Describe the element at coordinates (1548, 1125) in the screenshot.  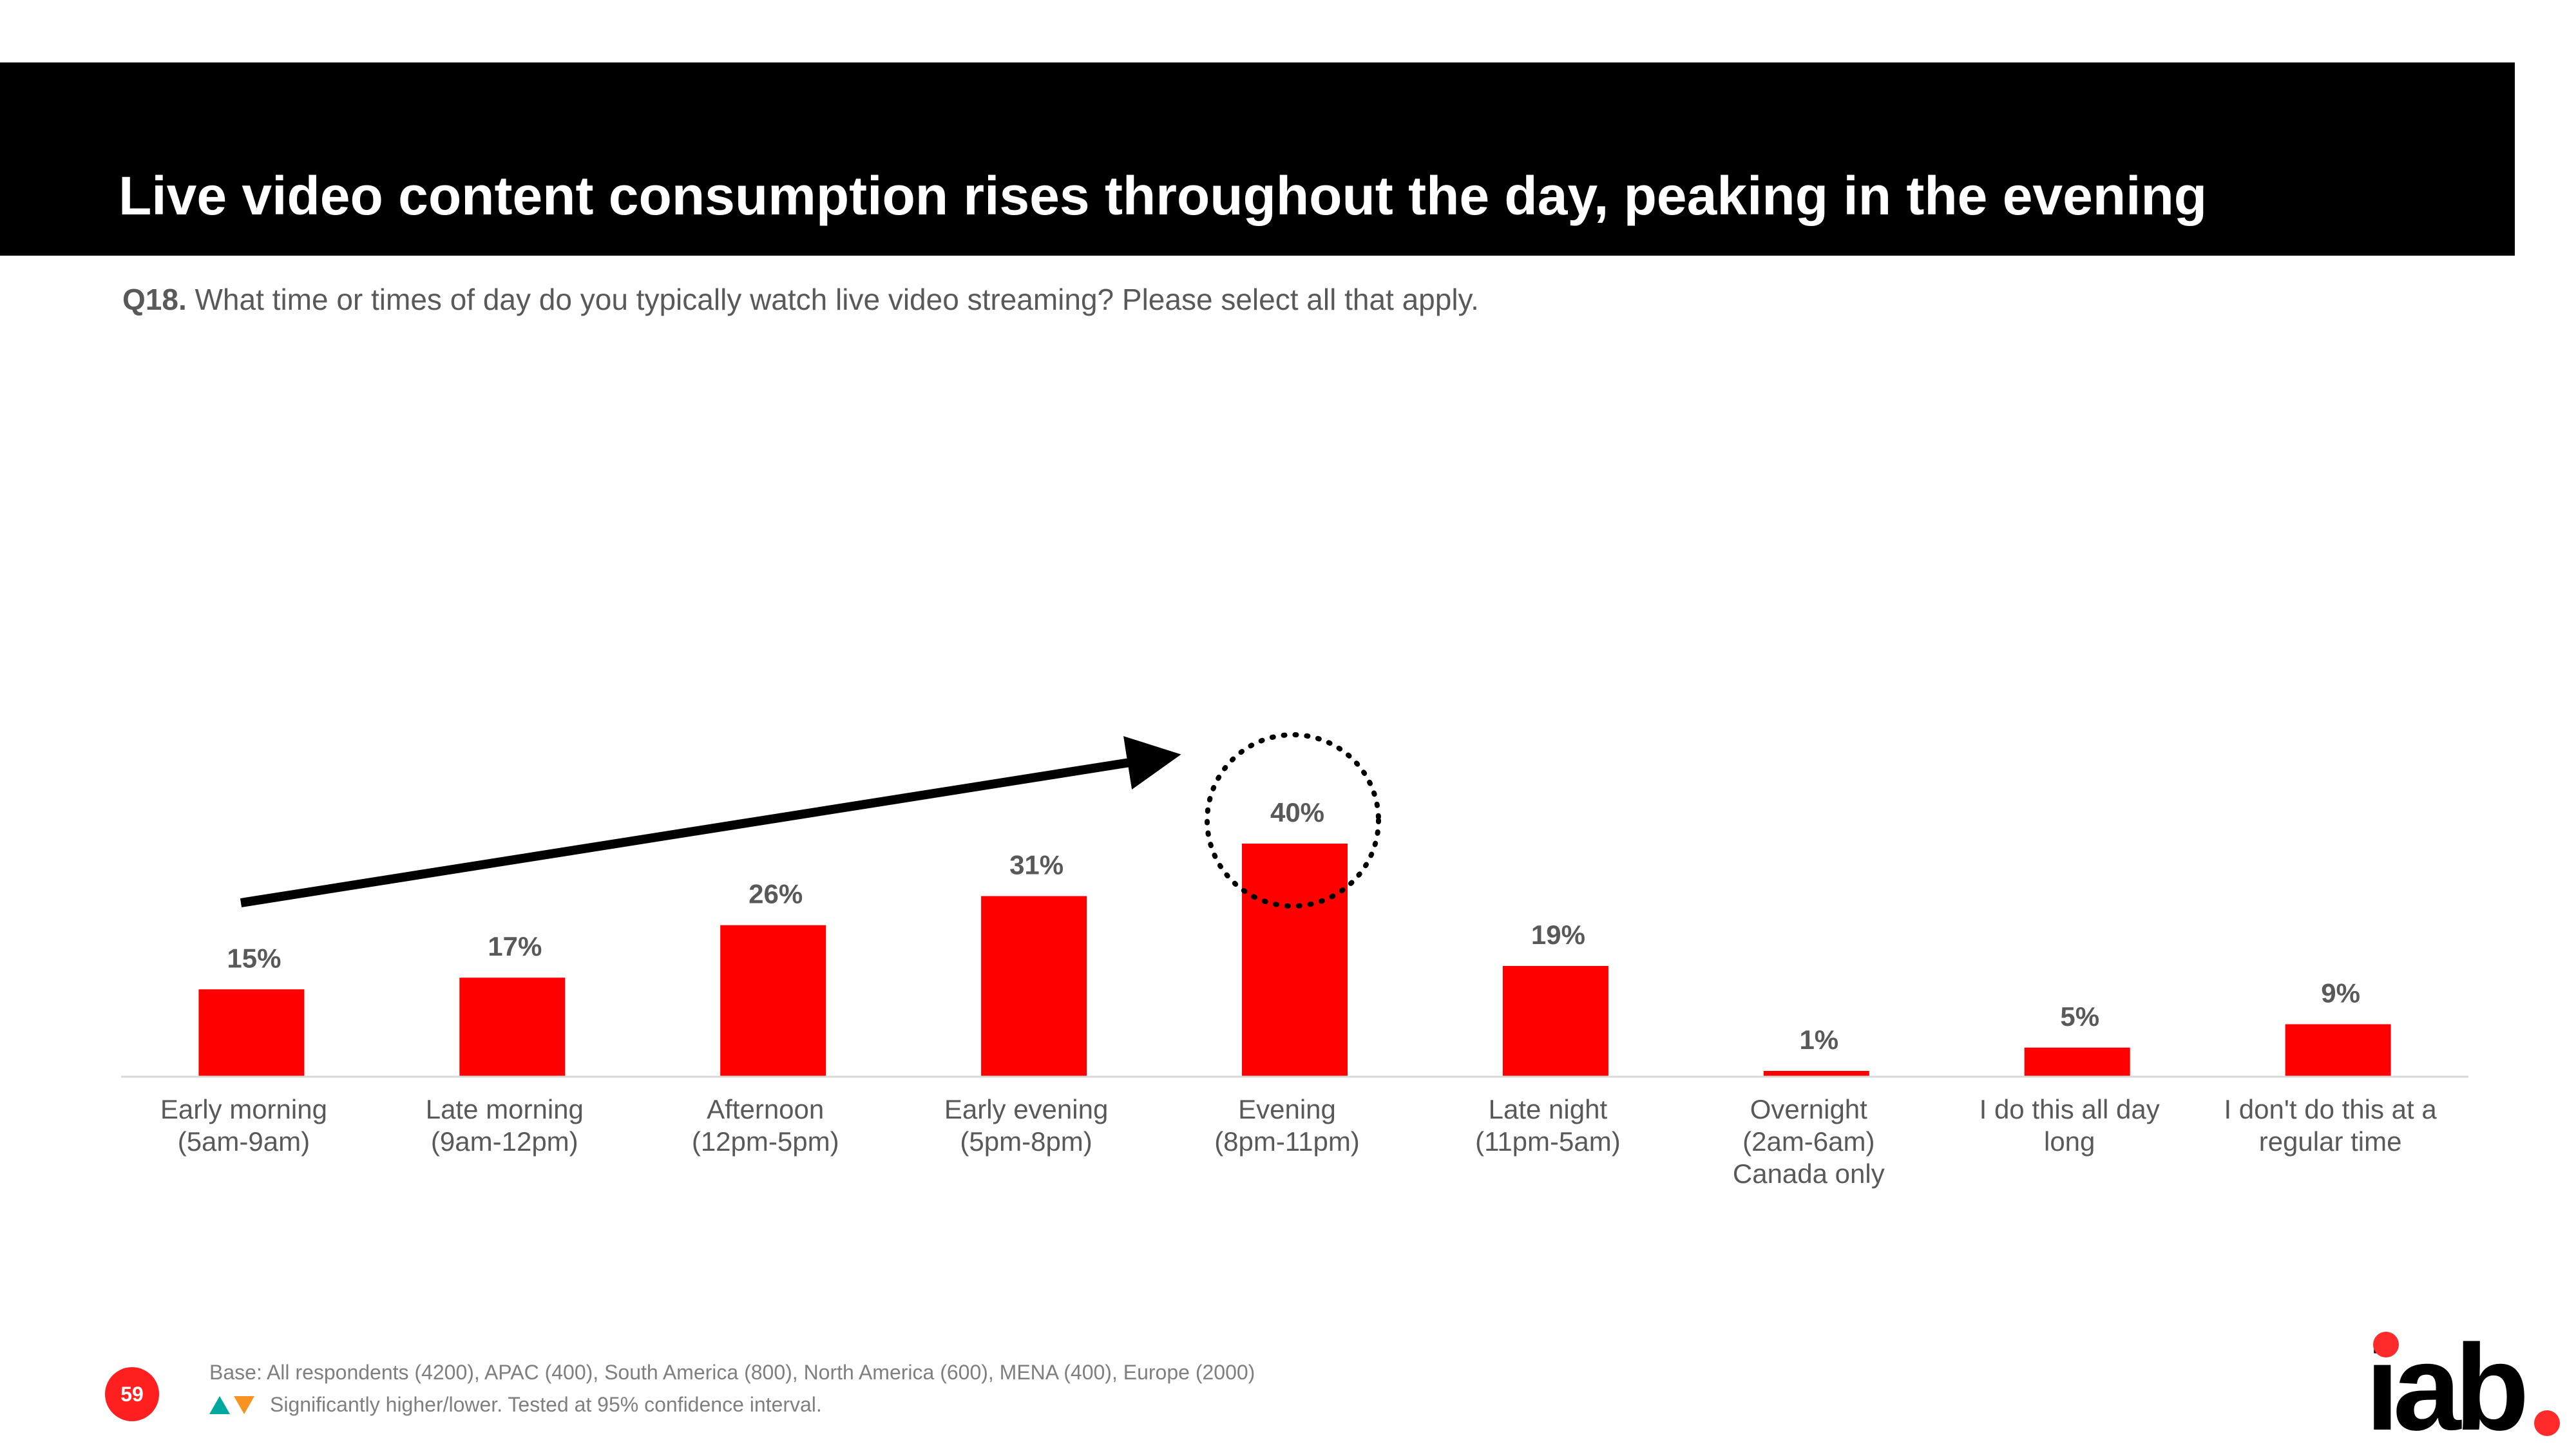
I see `category-label-6: Late night (11pm-5am)` at that location.